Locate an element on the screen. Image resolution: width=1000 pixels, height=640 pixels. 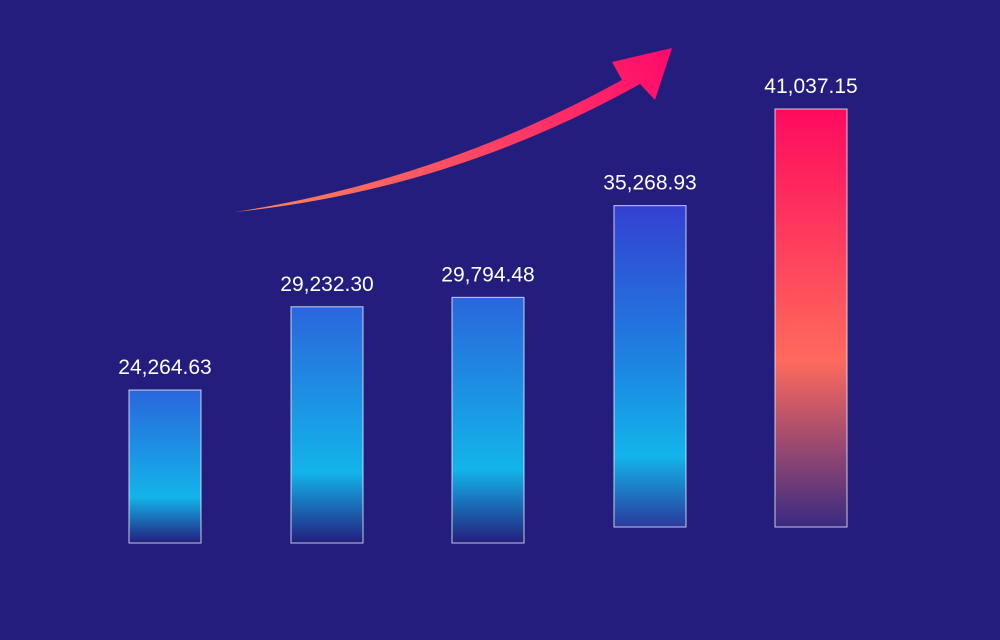
value-label: 24,264.63 is located at coordinates (164, 367).